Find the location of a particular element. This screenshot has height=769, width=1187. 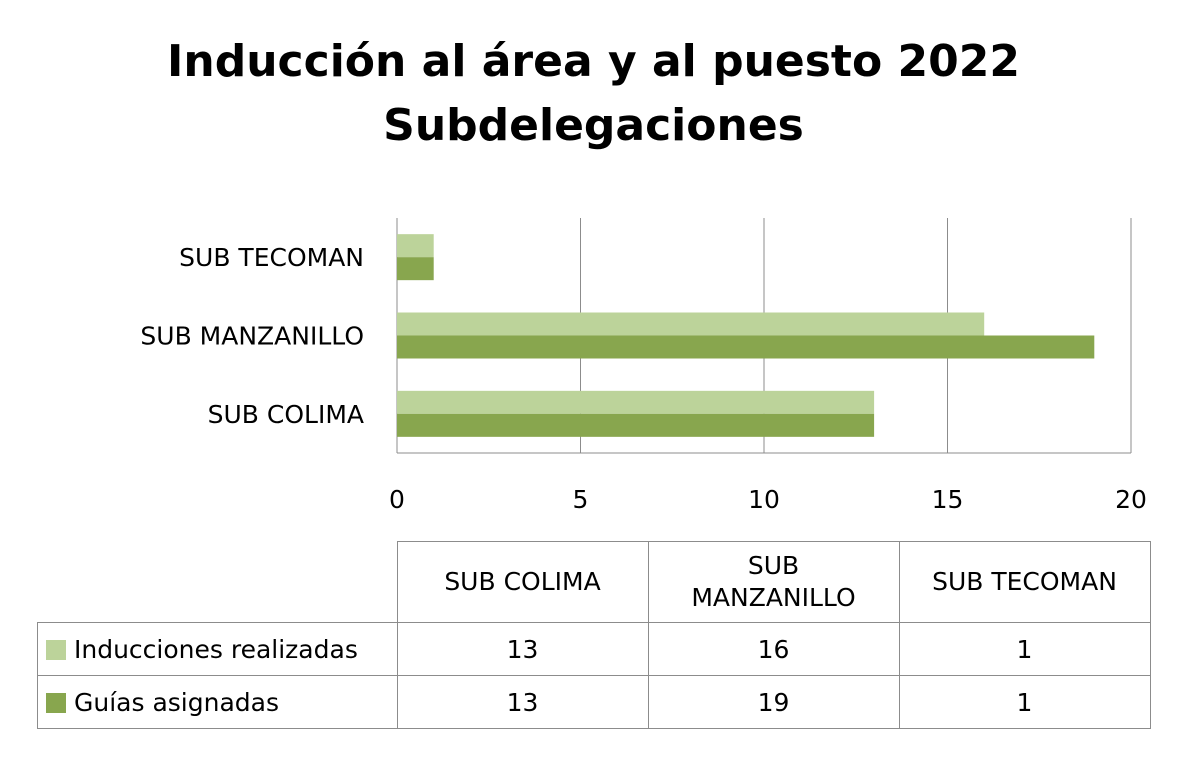

x-tick-label: 0 is located at coordinates (397, 499).